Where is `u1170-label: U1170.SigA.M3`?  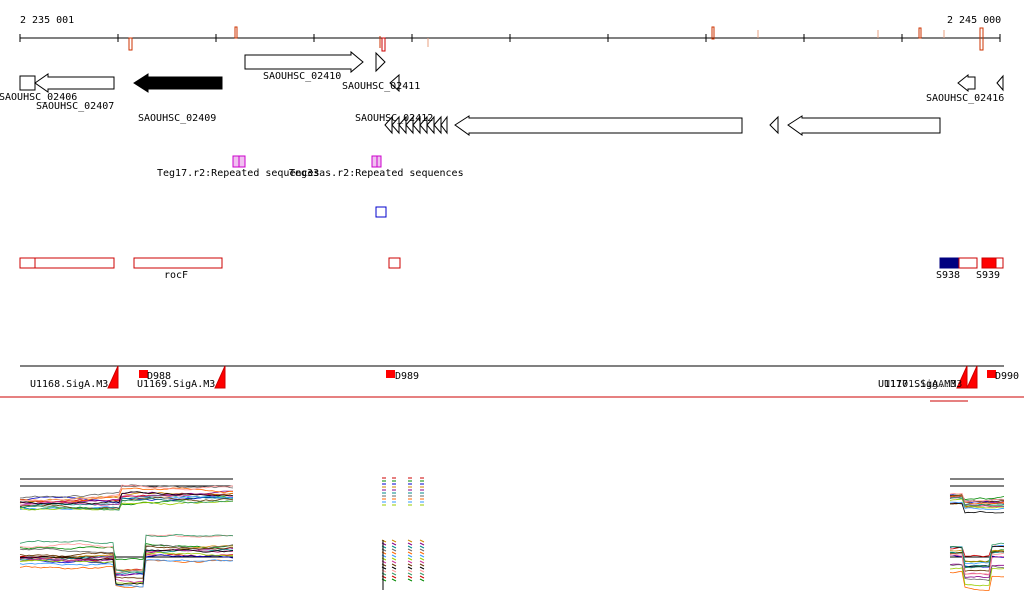
u1170-label: U1170.SigA.M3 is located at coordinates (917, 384).